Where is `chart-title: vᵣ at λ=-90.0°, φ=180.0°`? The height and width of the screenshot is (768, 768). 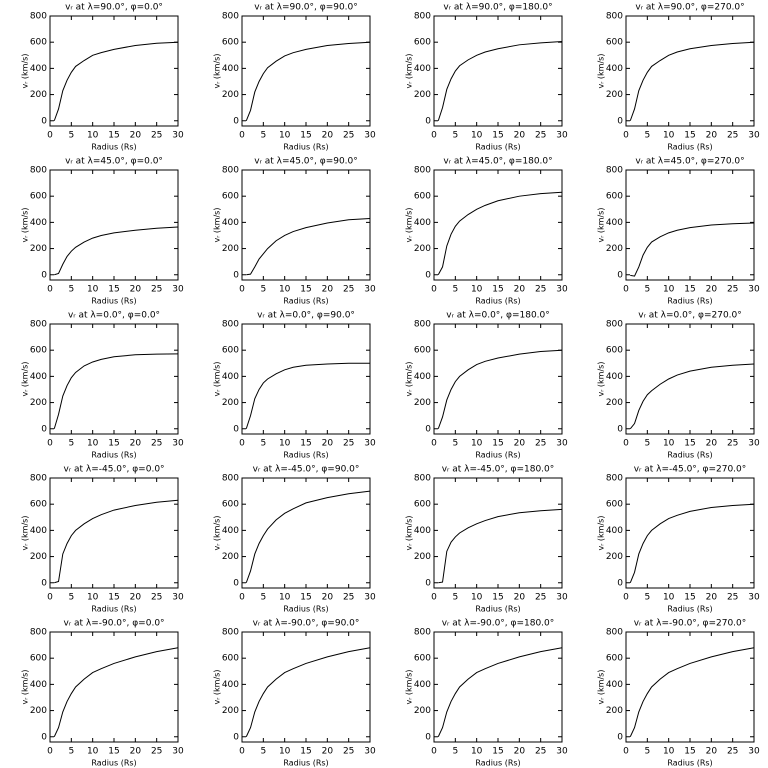 chart-title: vᵣ at λ=-90.0°, φ=180.0° is located at coordinates (498, 624).